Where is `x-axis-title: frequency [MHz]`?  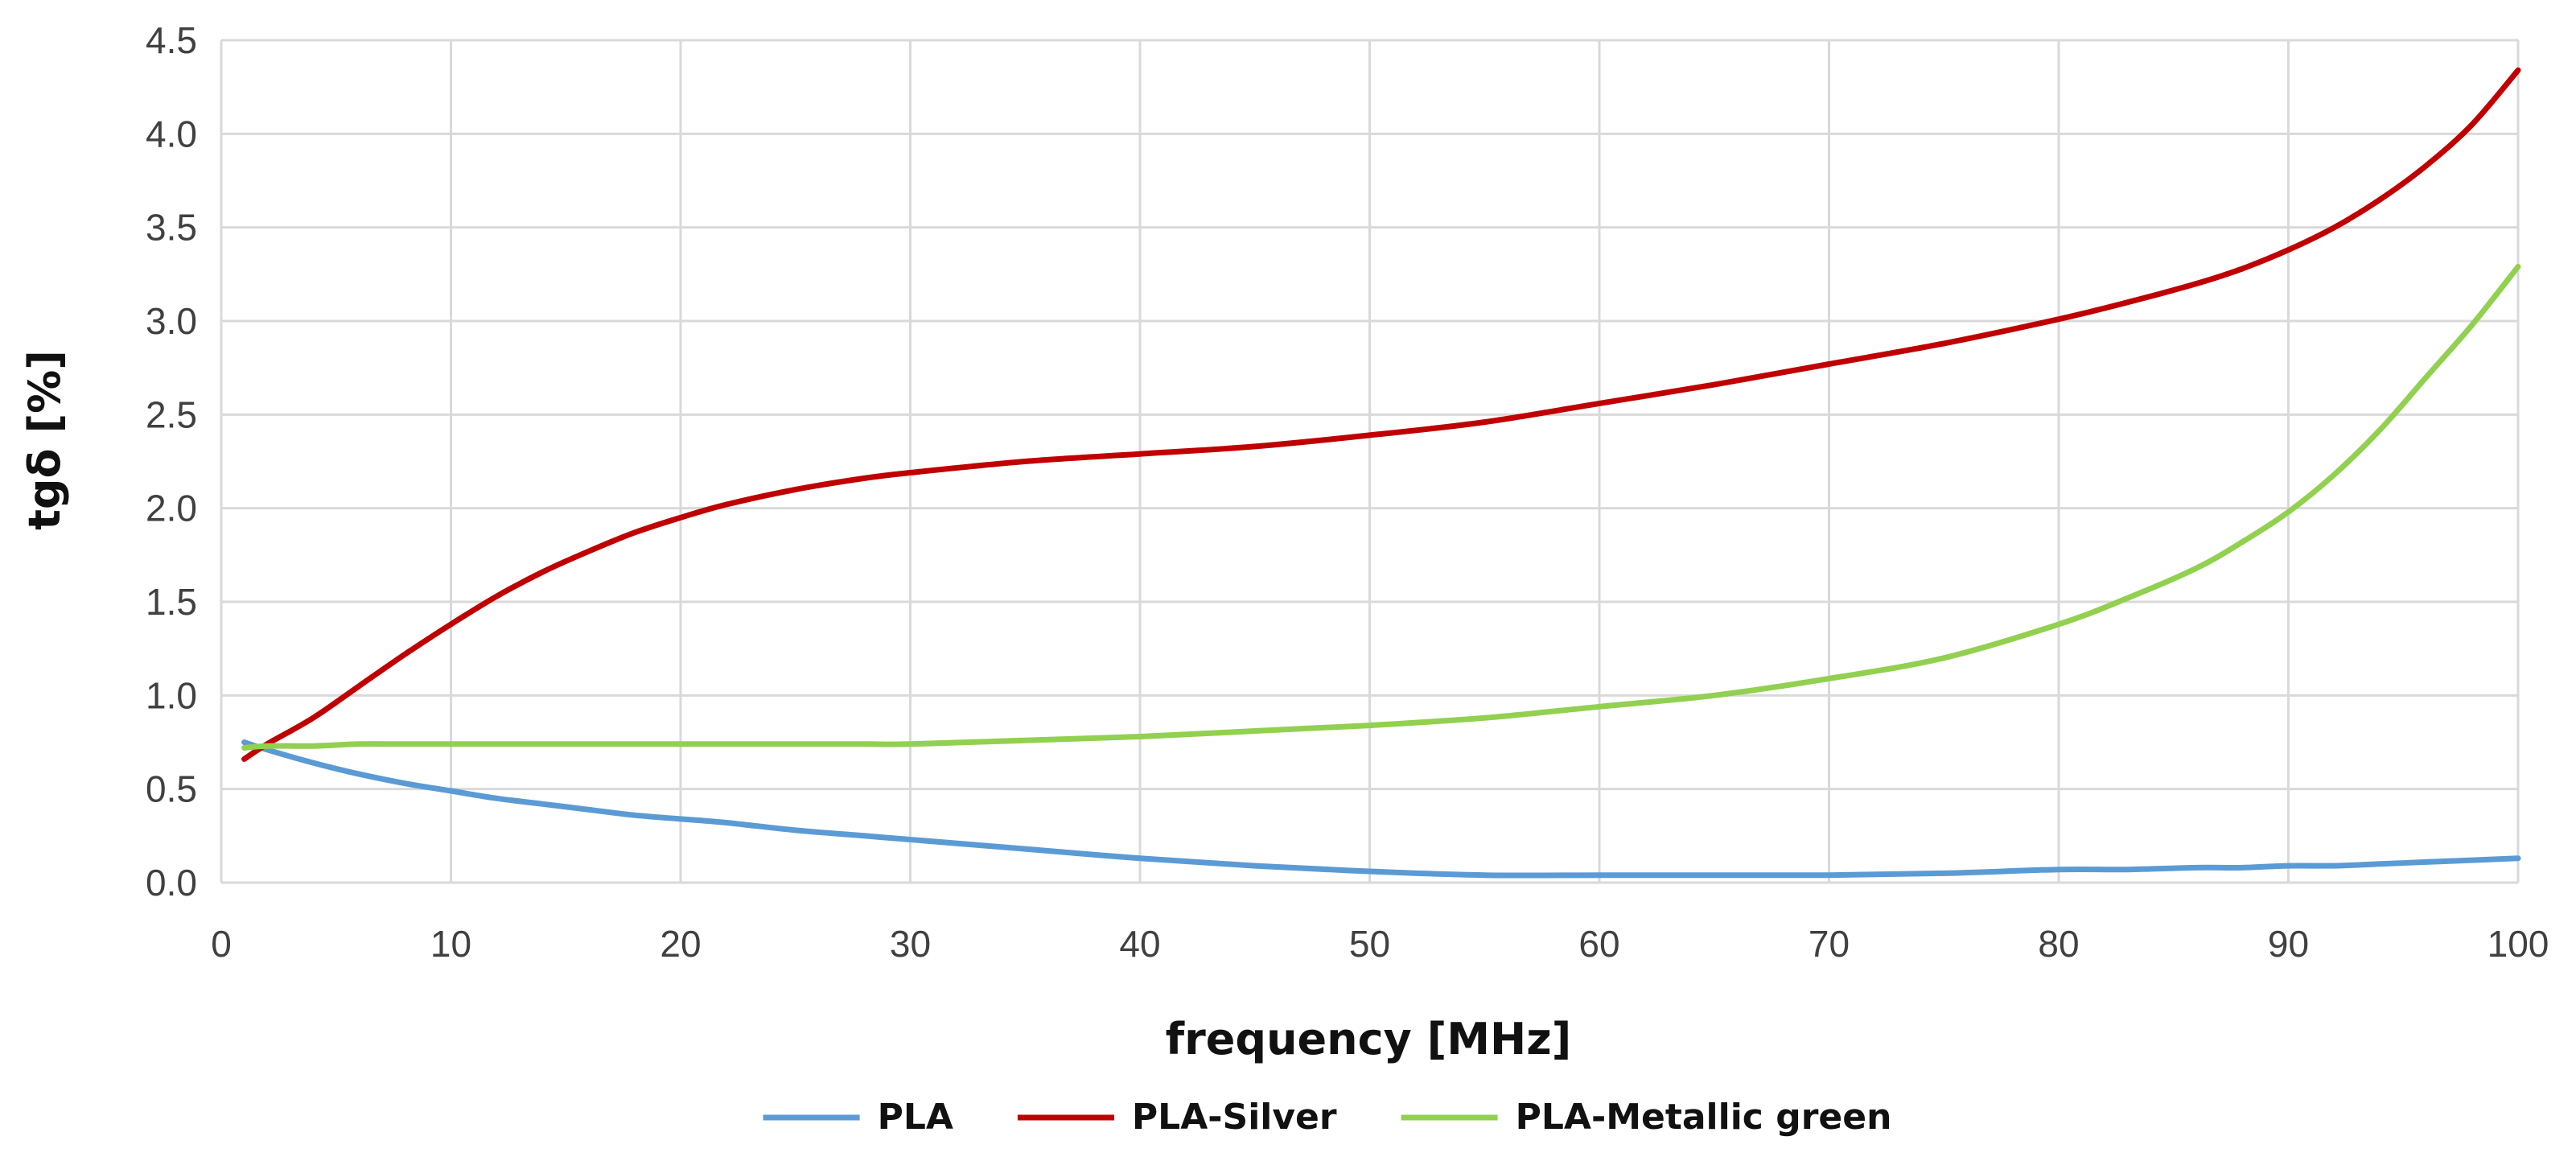 x-axis-title: frequency [MHz] is located at coordinates (1369, 1039).